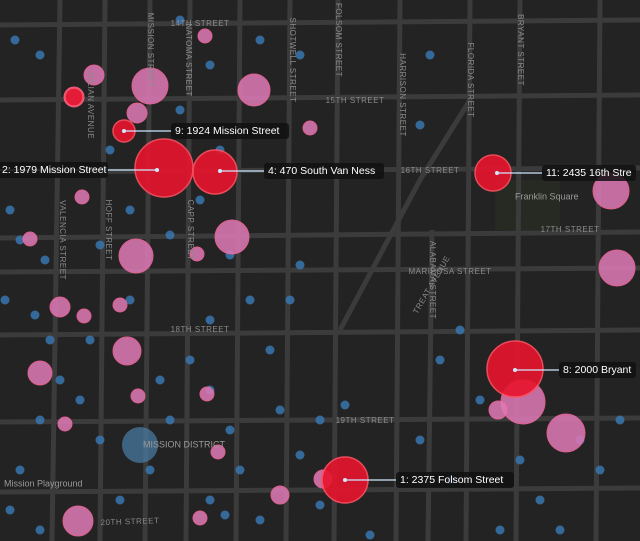 The width and height of the screenshot is (640, 541). What do you see at coordinates (62, 240) in the screenshot?
I see `street-label: VALENCIA STREET` at bounding box center [62, 240].